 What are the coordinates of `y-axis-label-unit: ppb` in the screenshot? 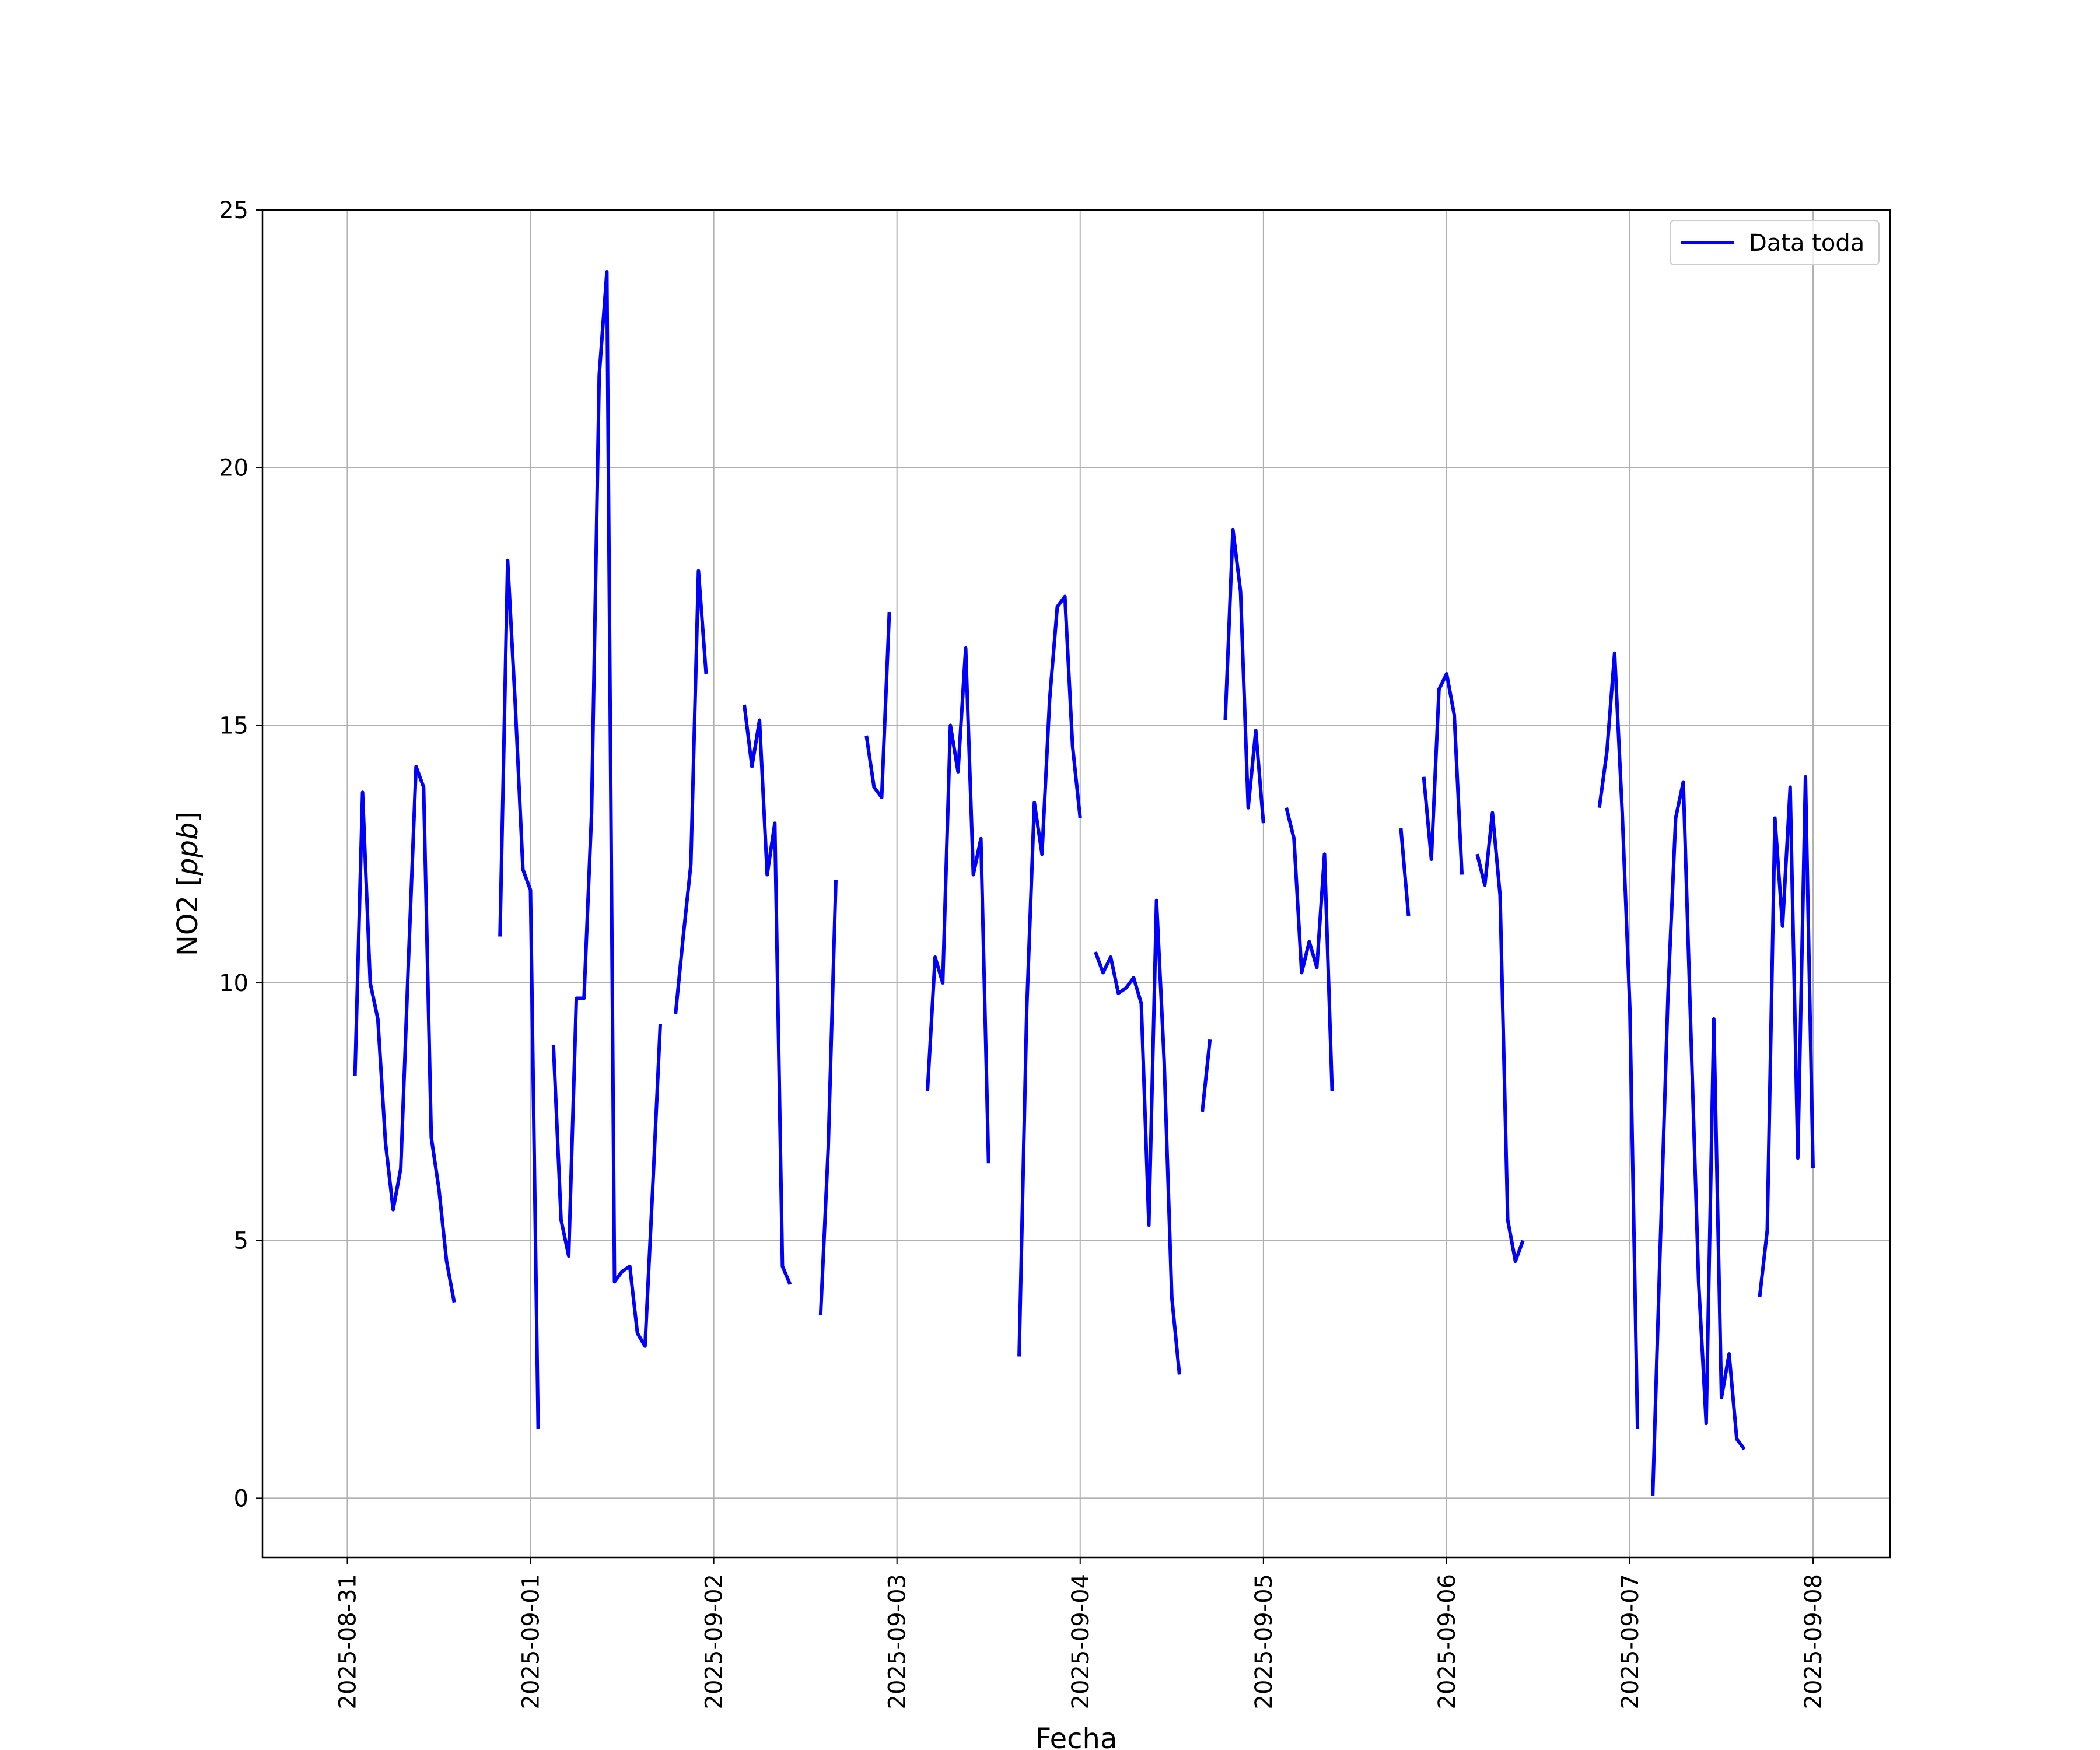 It's located at (188, 849).